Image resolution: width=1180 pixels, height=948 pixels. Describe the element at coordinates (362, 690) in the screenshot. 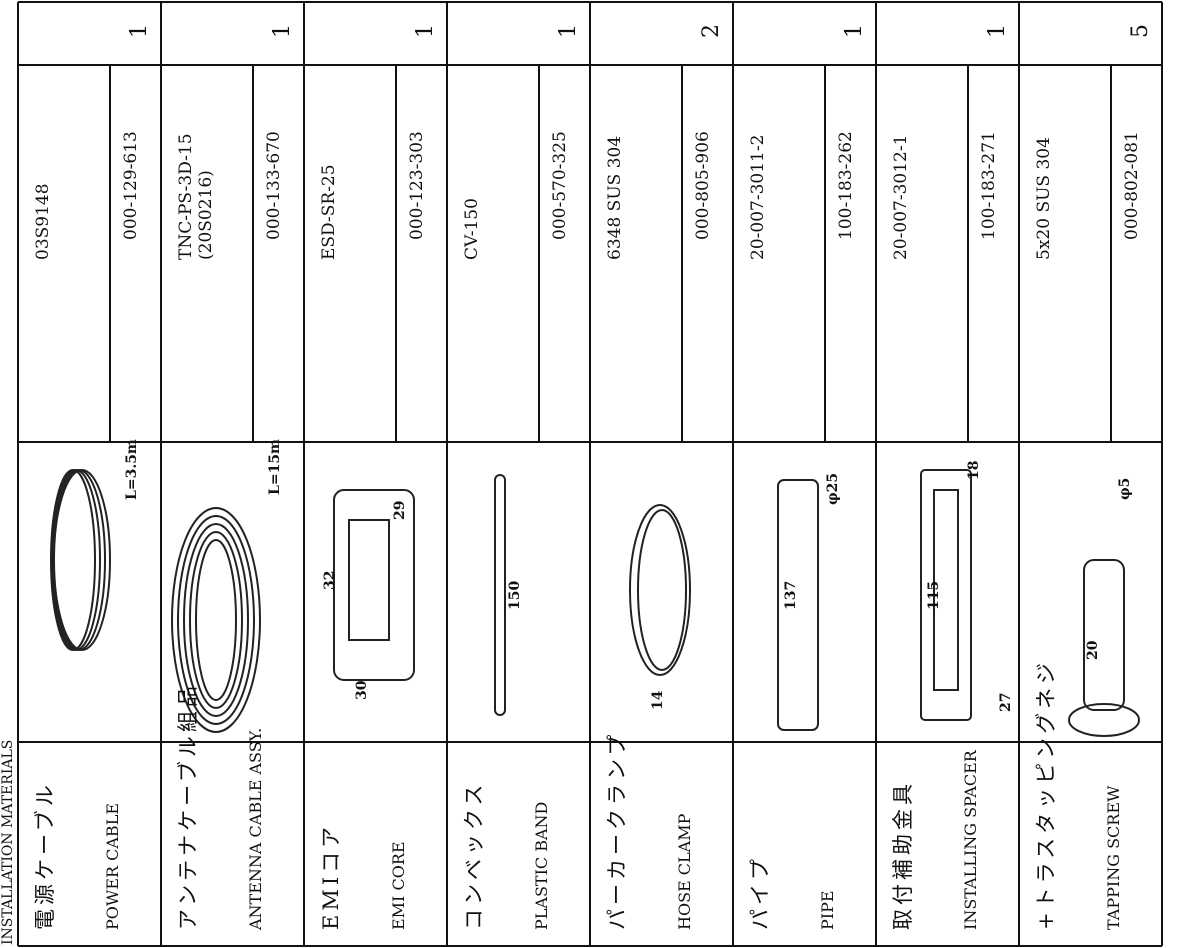

I see `dimension: 30` at that location.